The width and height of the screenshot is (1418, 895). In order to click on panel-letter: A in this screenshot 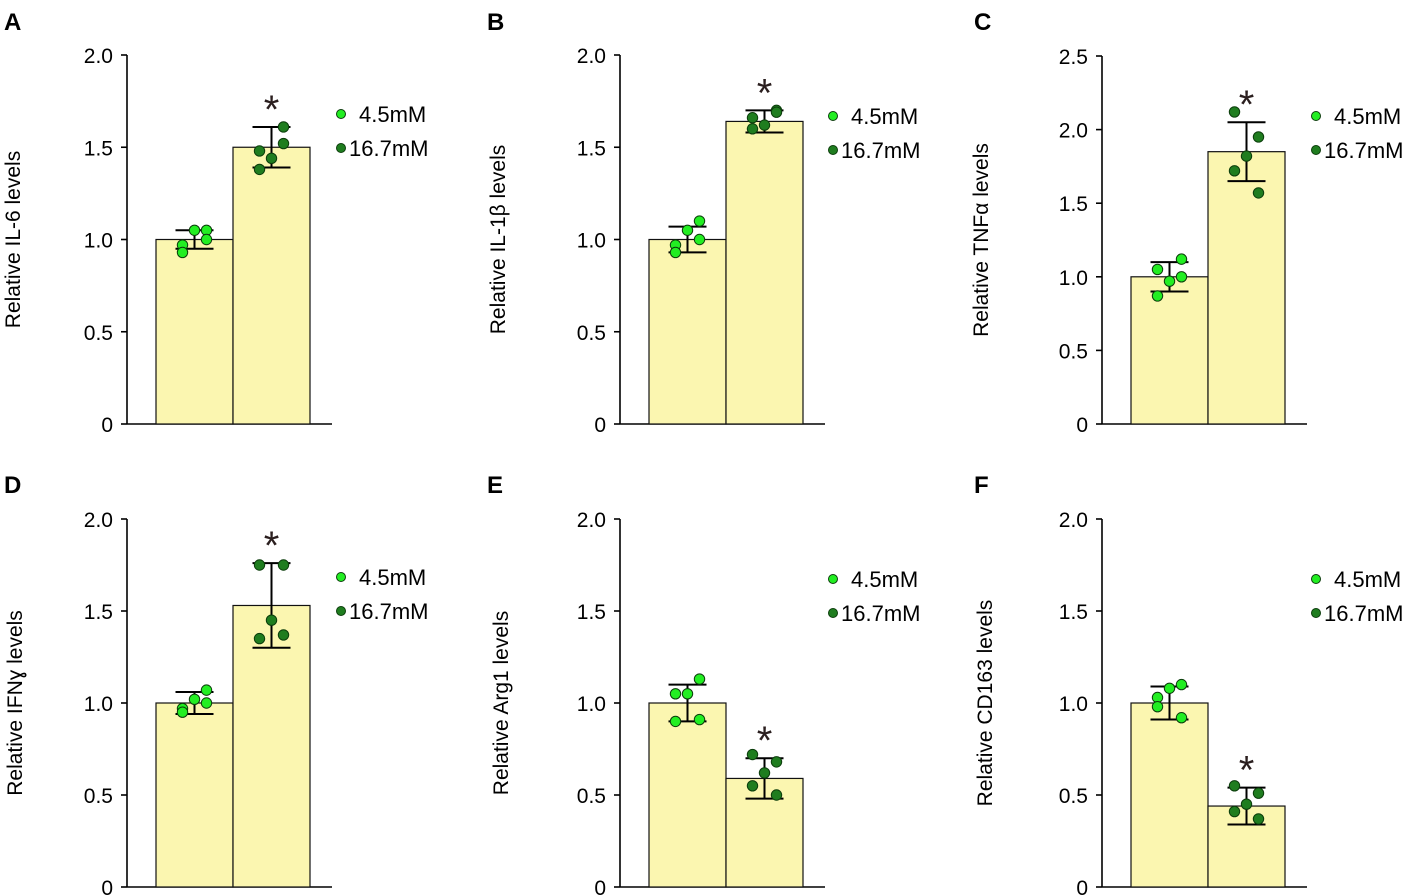, I will do `click(12, 22)`.